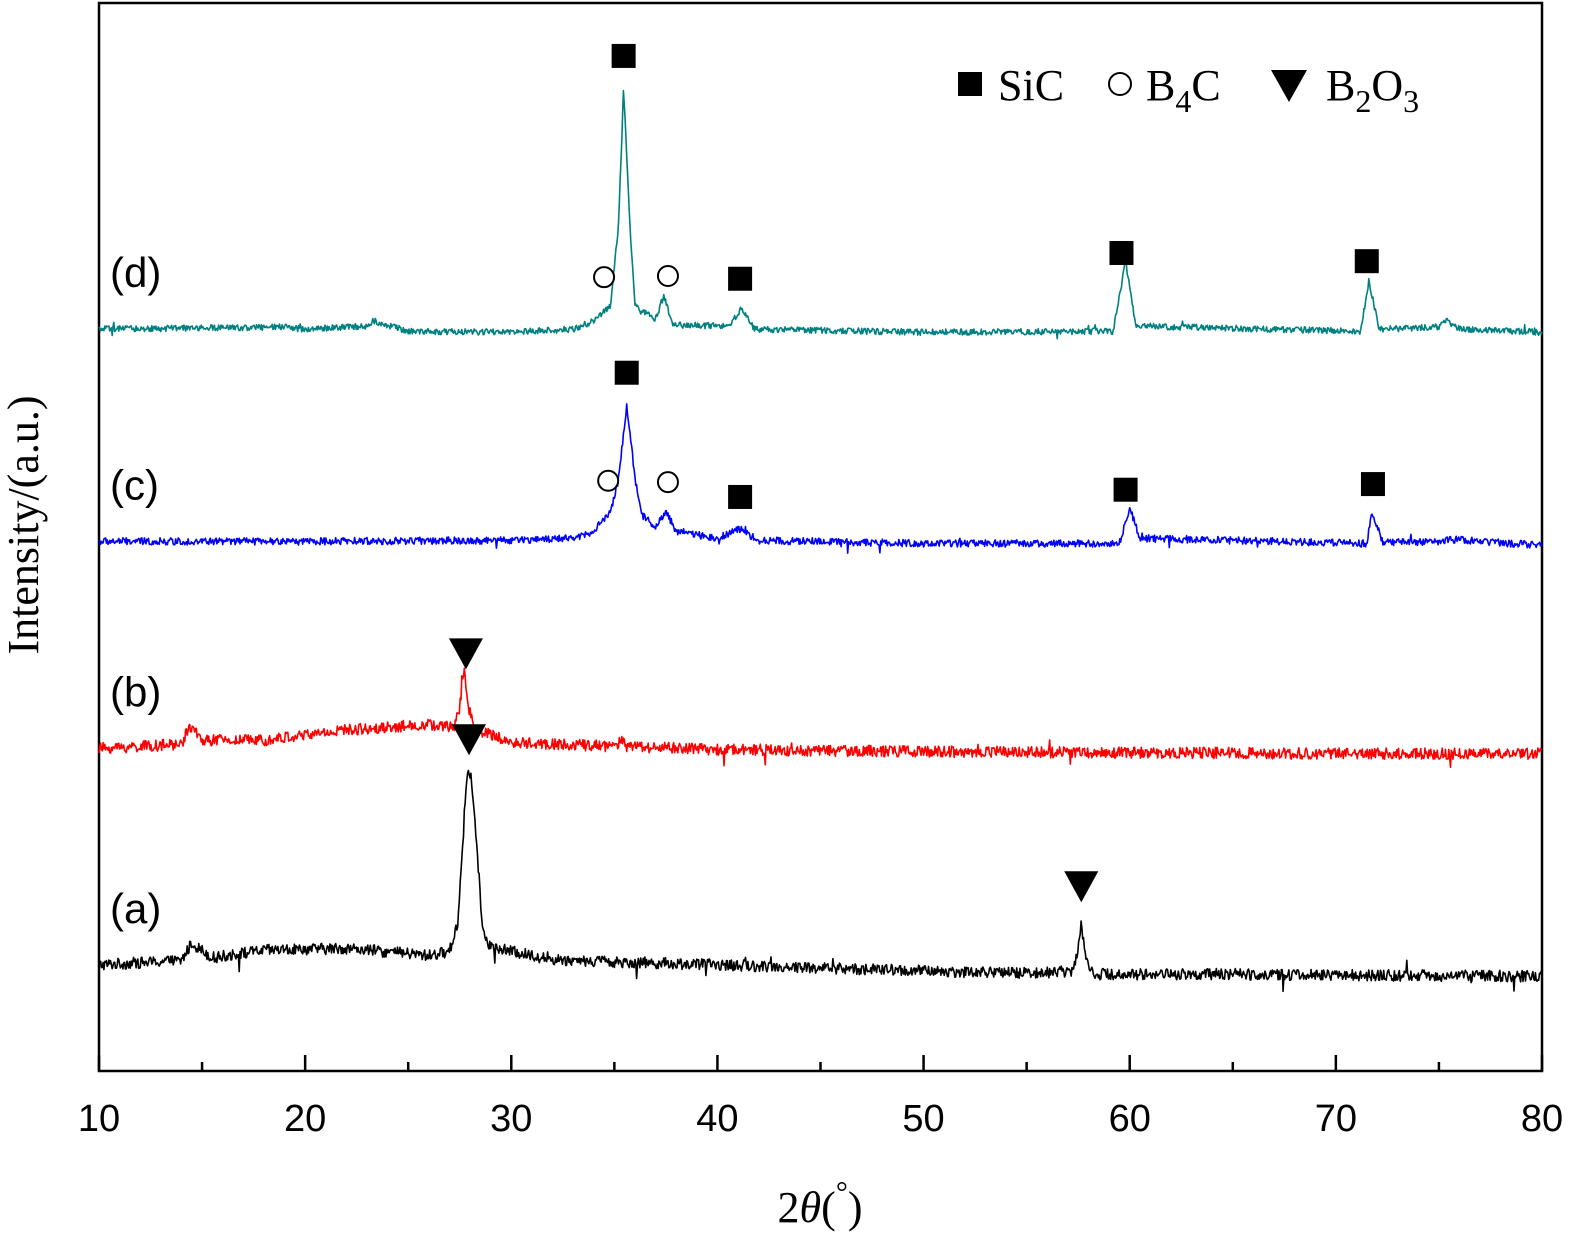 This screenshot has width=1575, height=1234. What do you see at coordinates (135, 272) in the screenshot?
I see `curve-label-d: (d)` at bounding box center [135, 272].